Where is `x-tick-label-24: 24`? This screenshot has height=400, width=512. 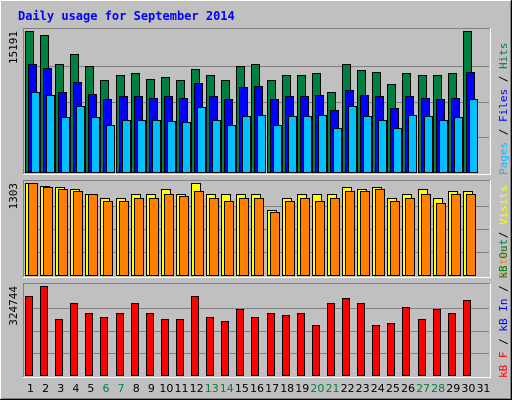 x-tick-label-24: 24 is located at coordinates (378, 388).